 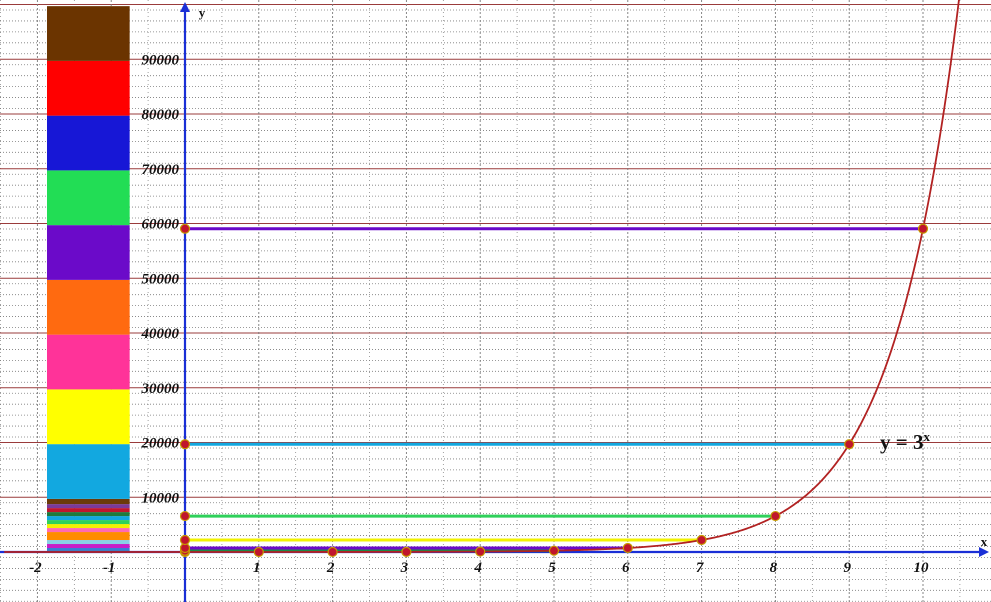 I want to click on y-tick-label: 50000, so click(x=161, y=279).